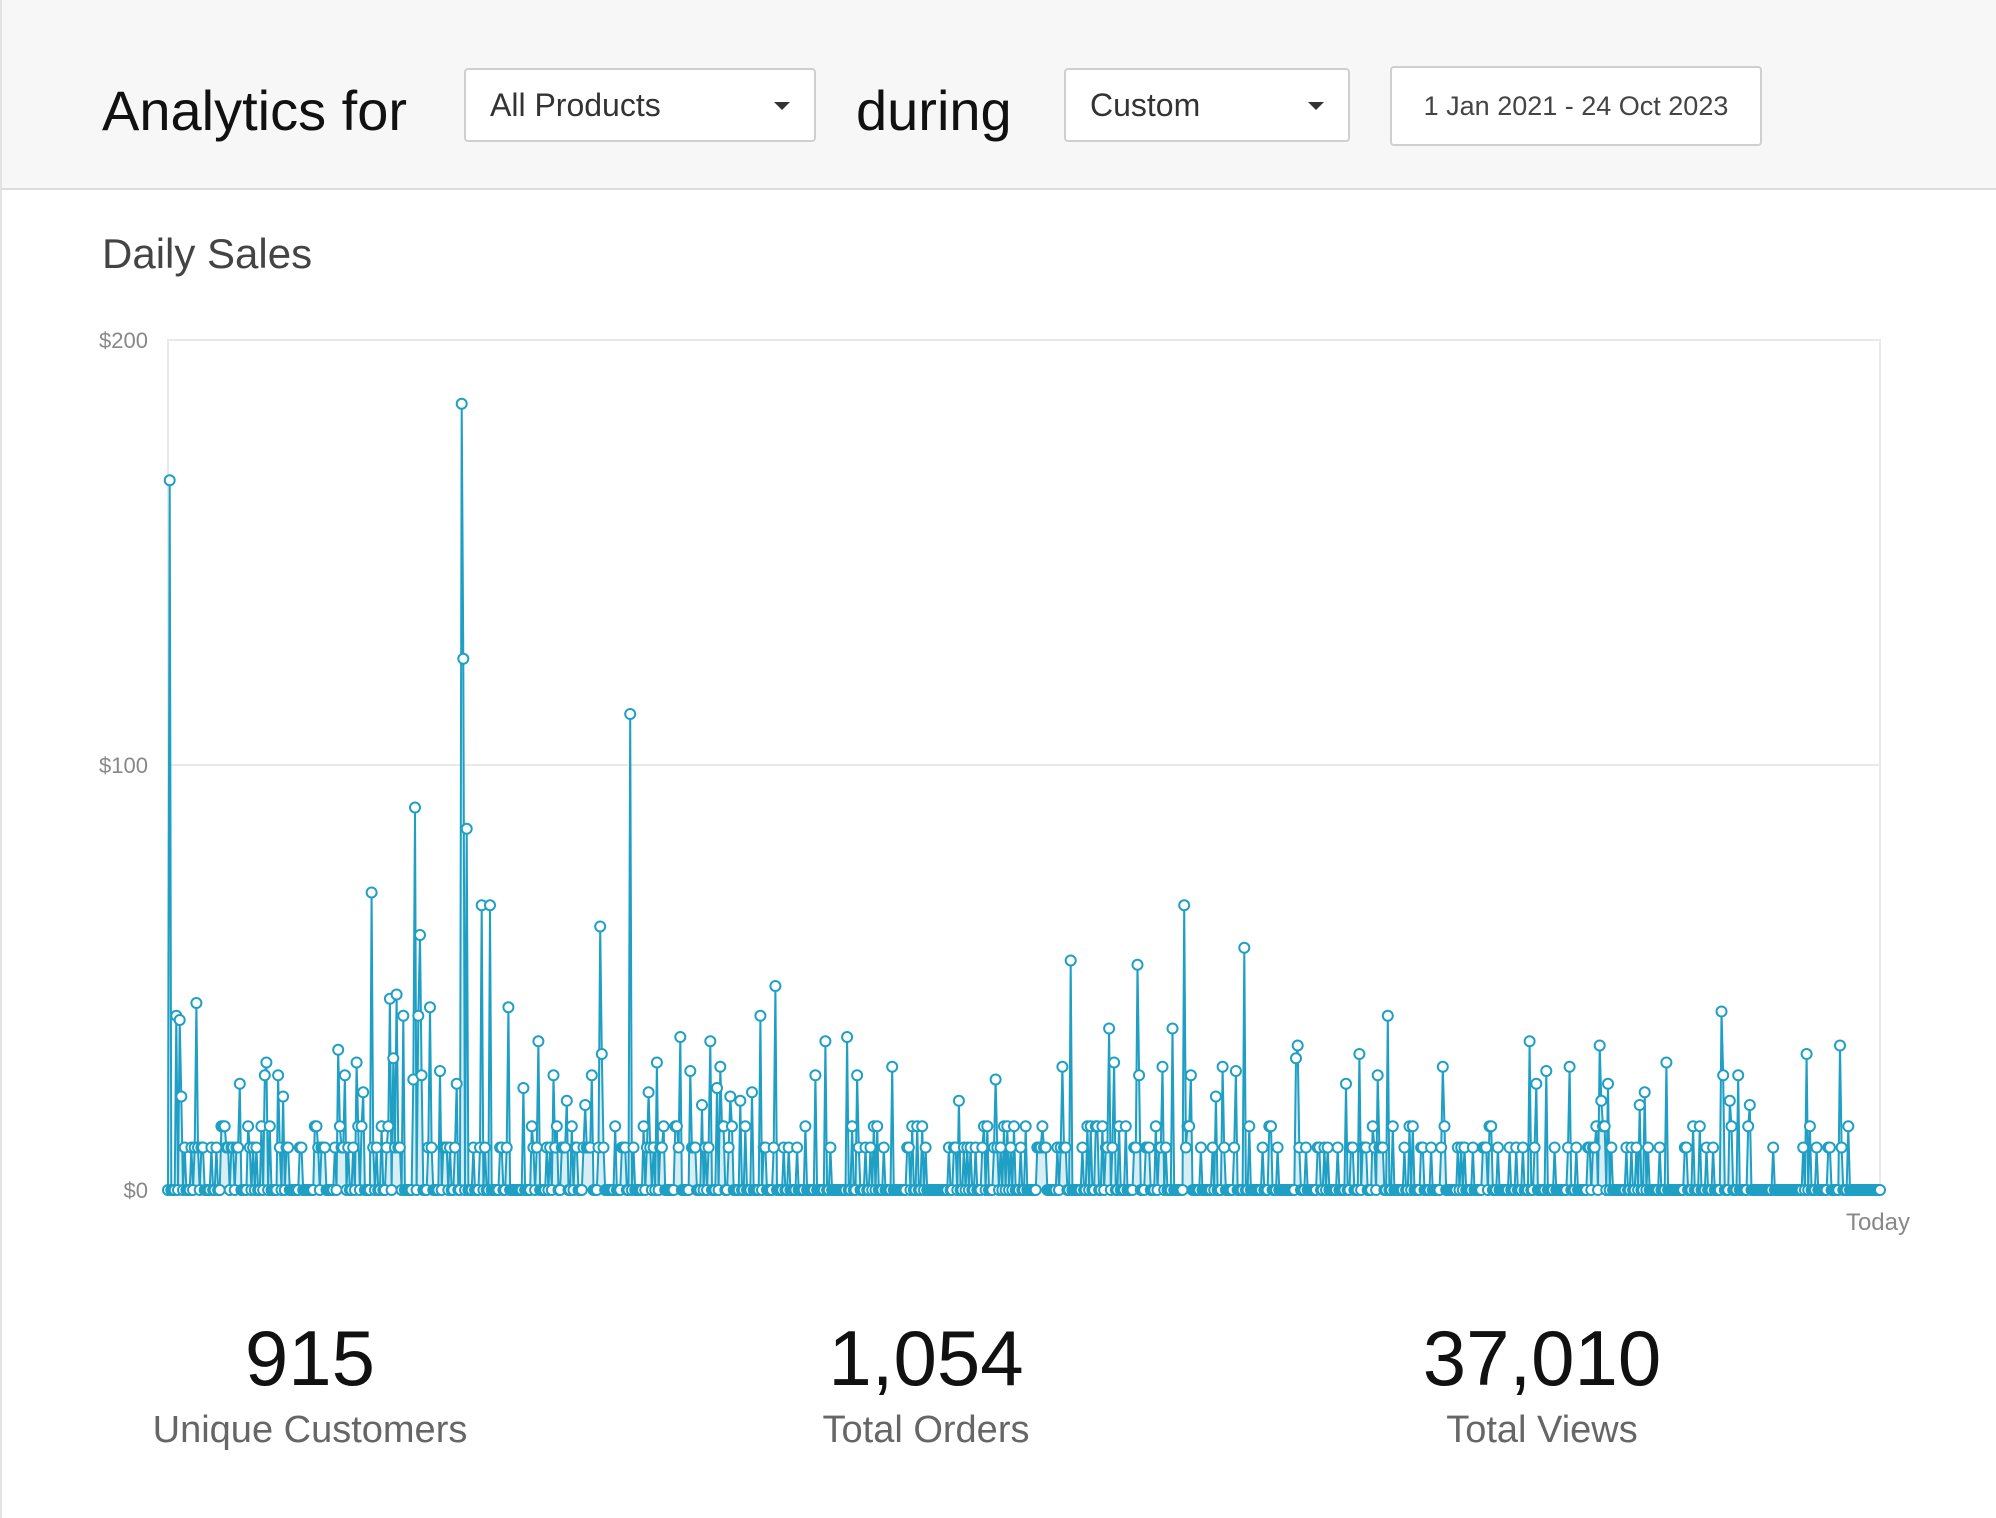 This screenshot has width=1996, height=1518. I want to click on section-title: Daily Sales, so click(207, 253).